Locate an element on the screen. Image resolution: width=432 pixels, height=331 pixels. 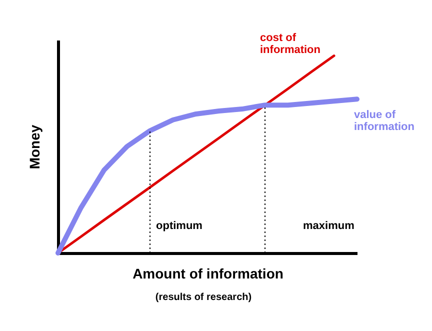
series-label: cost of information is located at coordinates (290, 44).